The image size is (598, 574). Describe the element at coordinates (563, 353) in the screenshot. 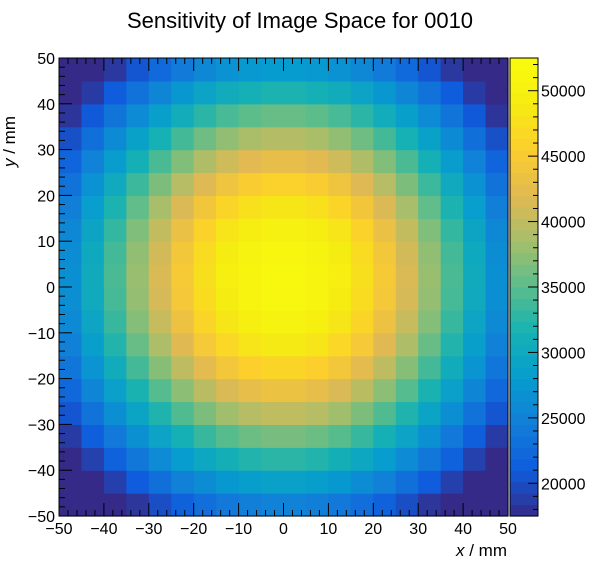

I see `color-scale-label: 30000` at that location.